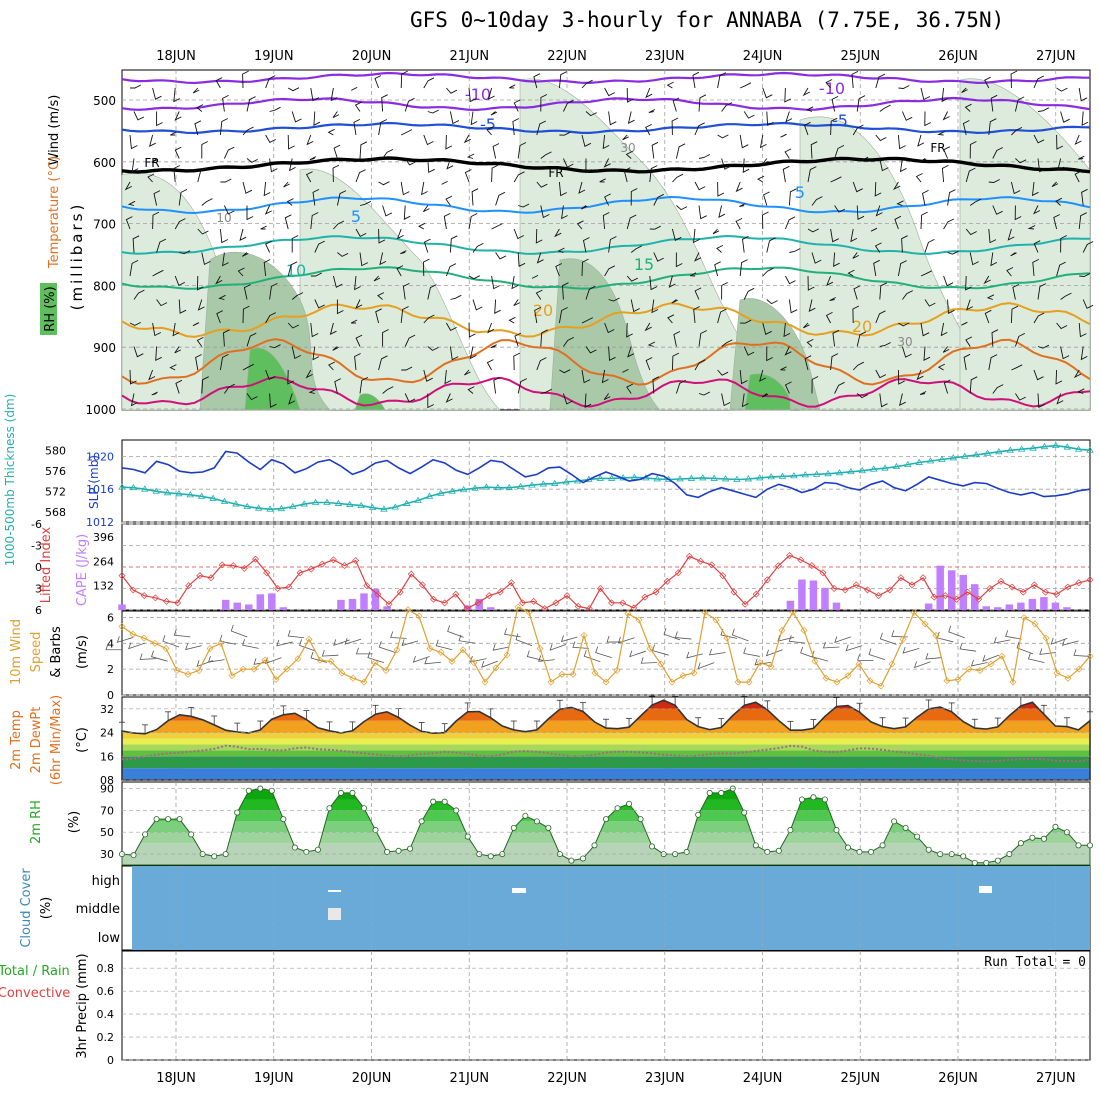  I want to click on rh-legend-swatch, so click(48, 309).